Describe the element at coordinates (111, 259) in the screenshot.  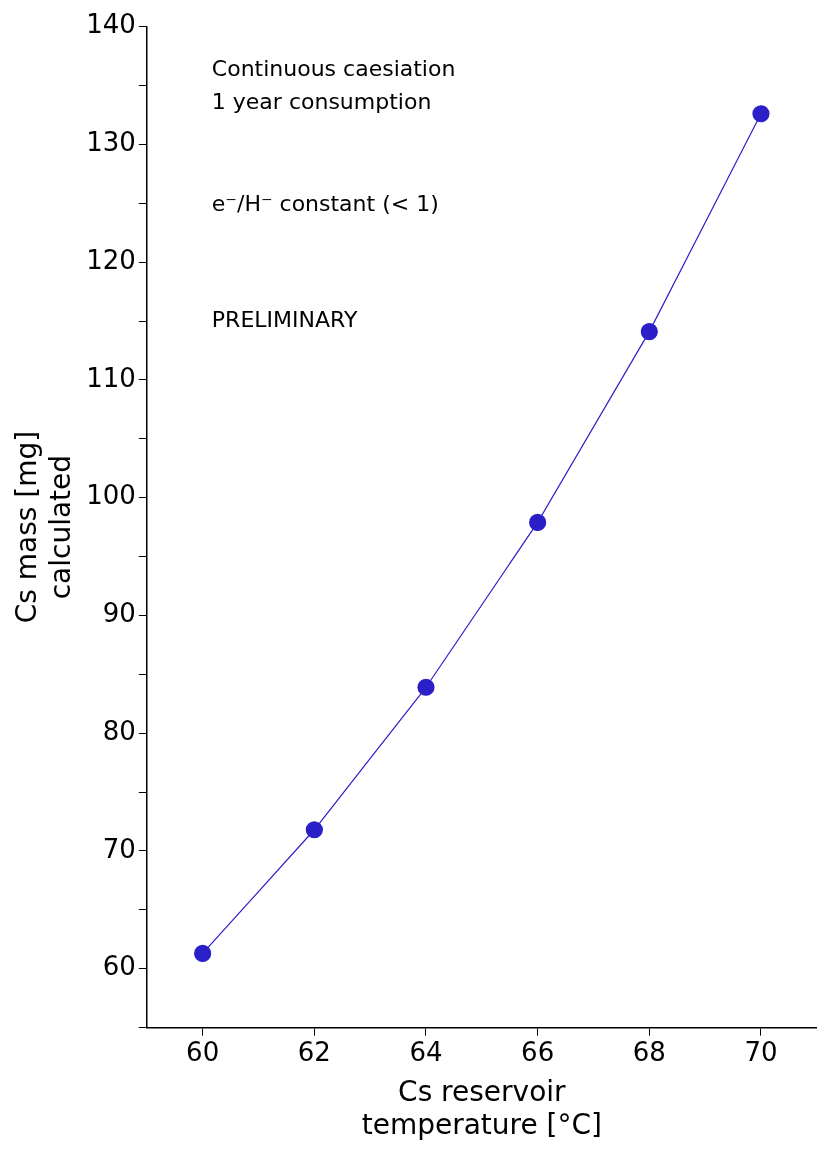
I see `y-tick-label: 120` at that location.